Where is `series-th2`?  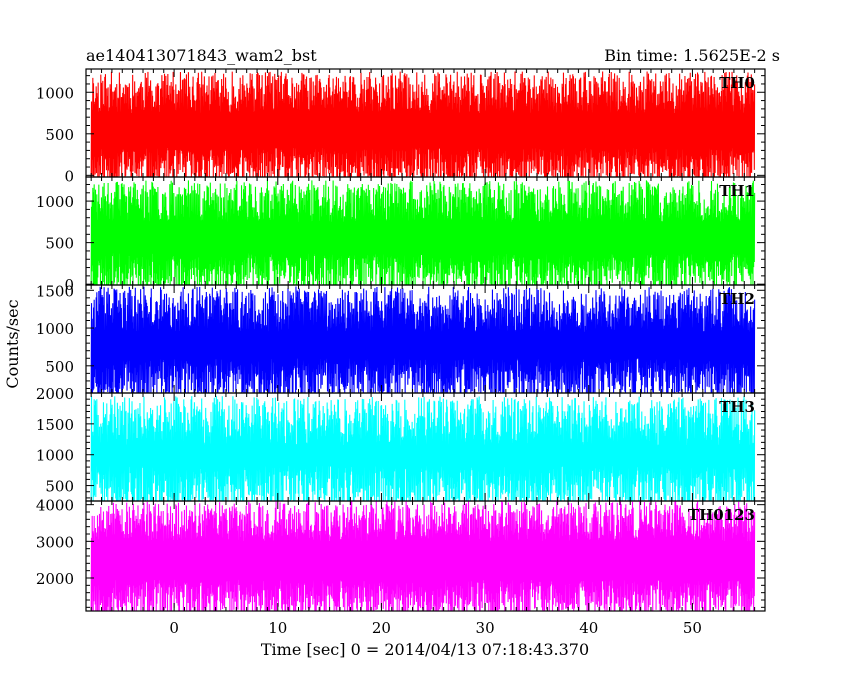
series-th2 is located at coordinates (423, 339).